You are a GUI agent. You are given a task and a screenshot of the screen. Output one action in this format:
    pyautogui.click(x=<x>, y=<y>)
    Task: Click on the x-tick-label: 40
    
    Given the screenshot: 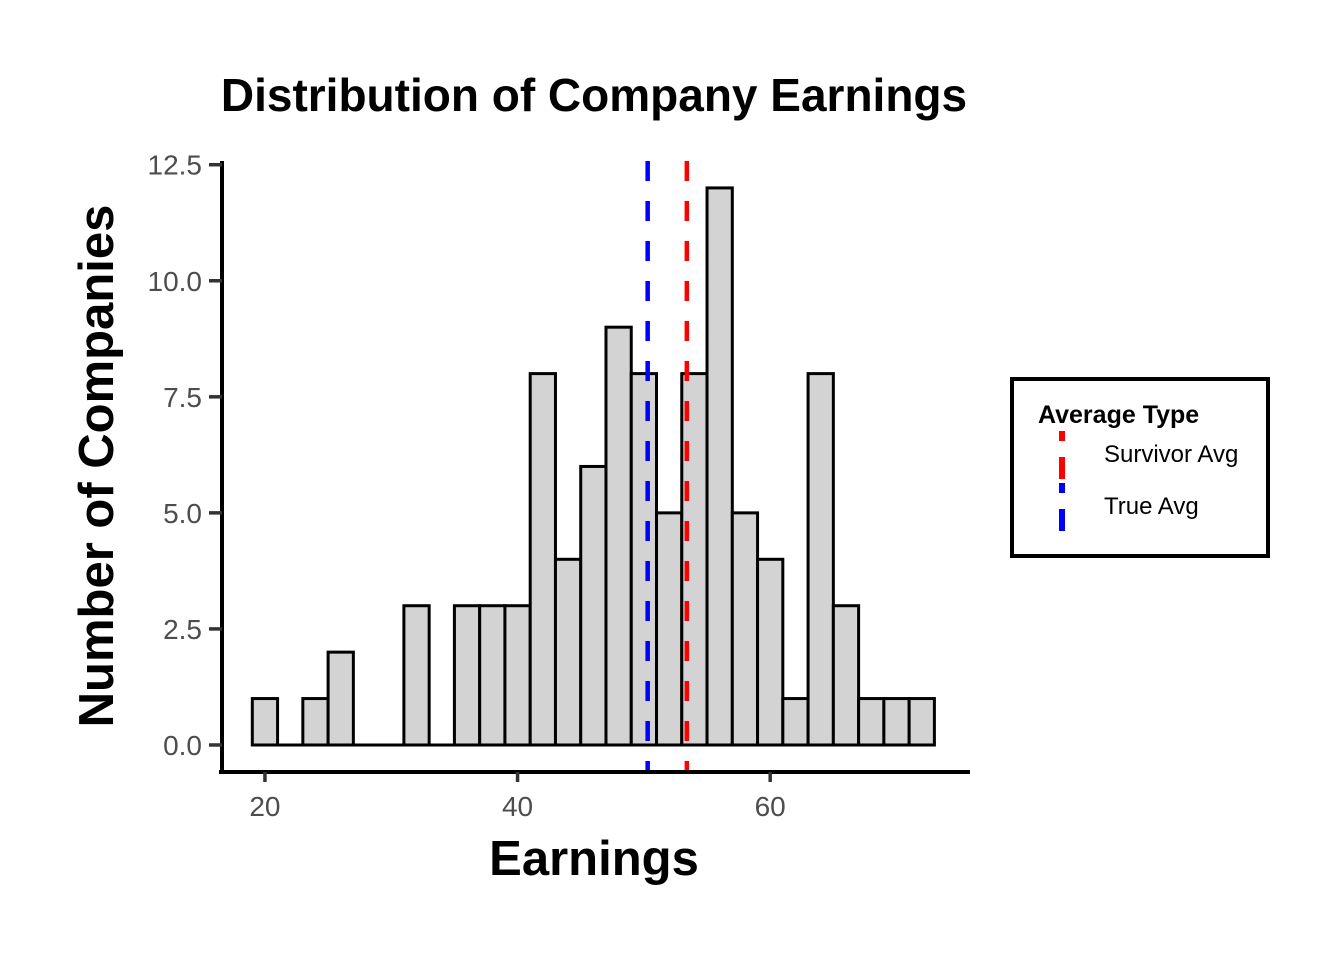 What is the action you would take?
    pyautogui.click(x=517, y=806)
    